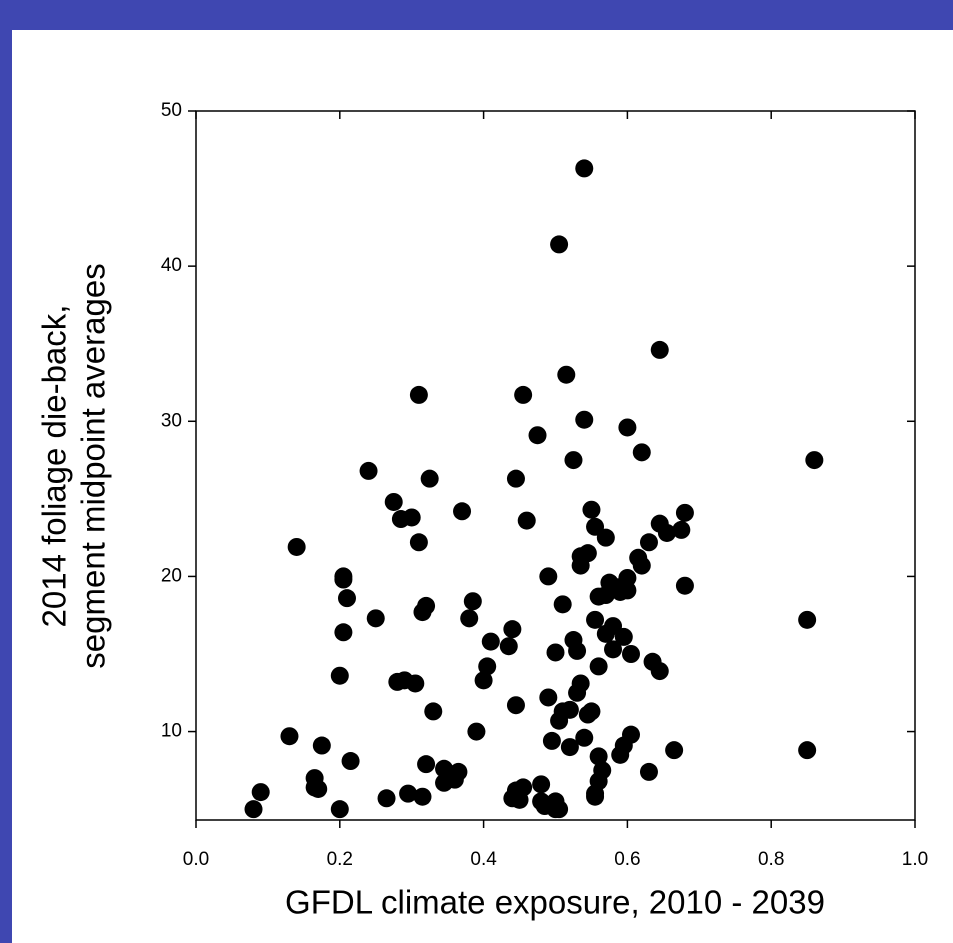  I want to click on x-axis-title: GFDL climate exposure, 2010 - 2039, so click(555, 902).